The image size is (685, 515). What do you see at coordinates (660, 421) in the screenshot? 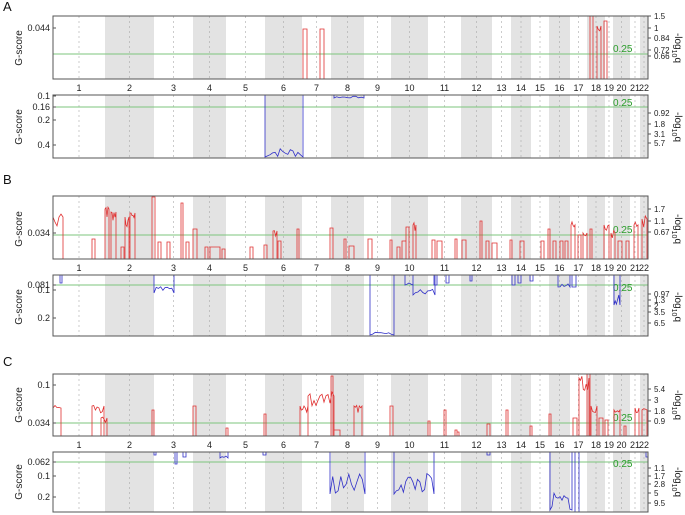
I see `right-tick-label: 0.9` at bounding box center [660, 421].